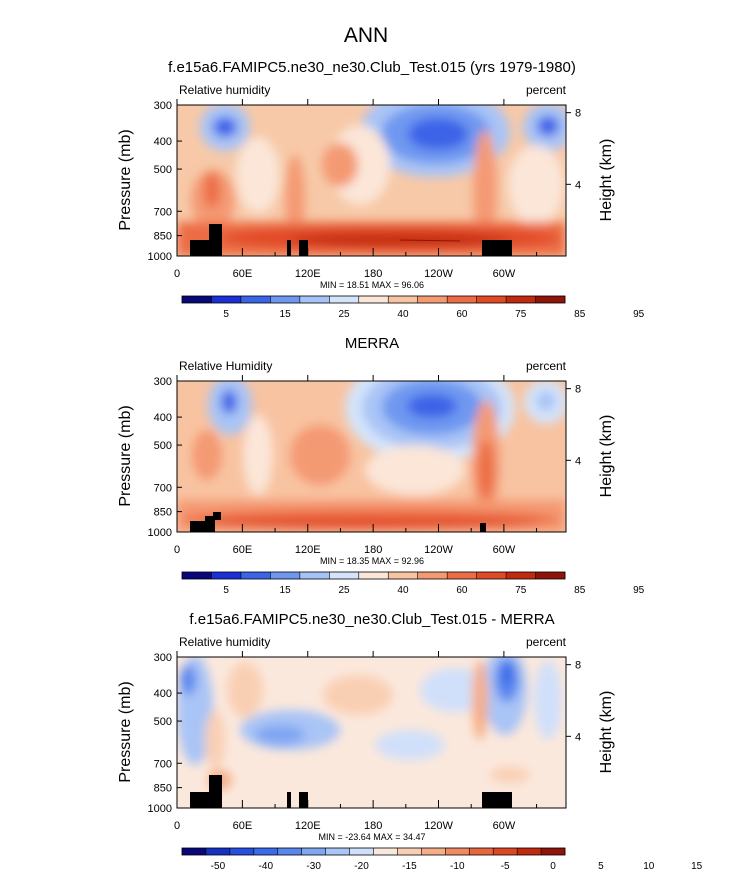  What do you see at coordinates (372, 343) in the screenshot?
I see `panel-title: MERRA` at bounding box center [372, 343].